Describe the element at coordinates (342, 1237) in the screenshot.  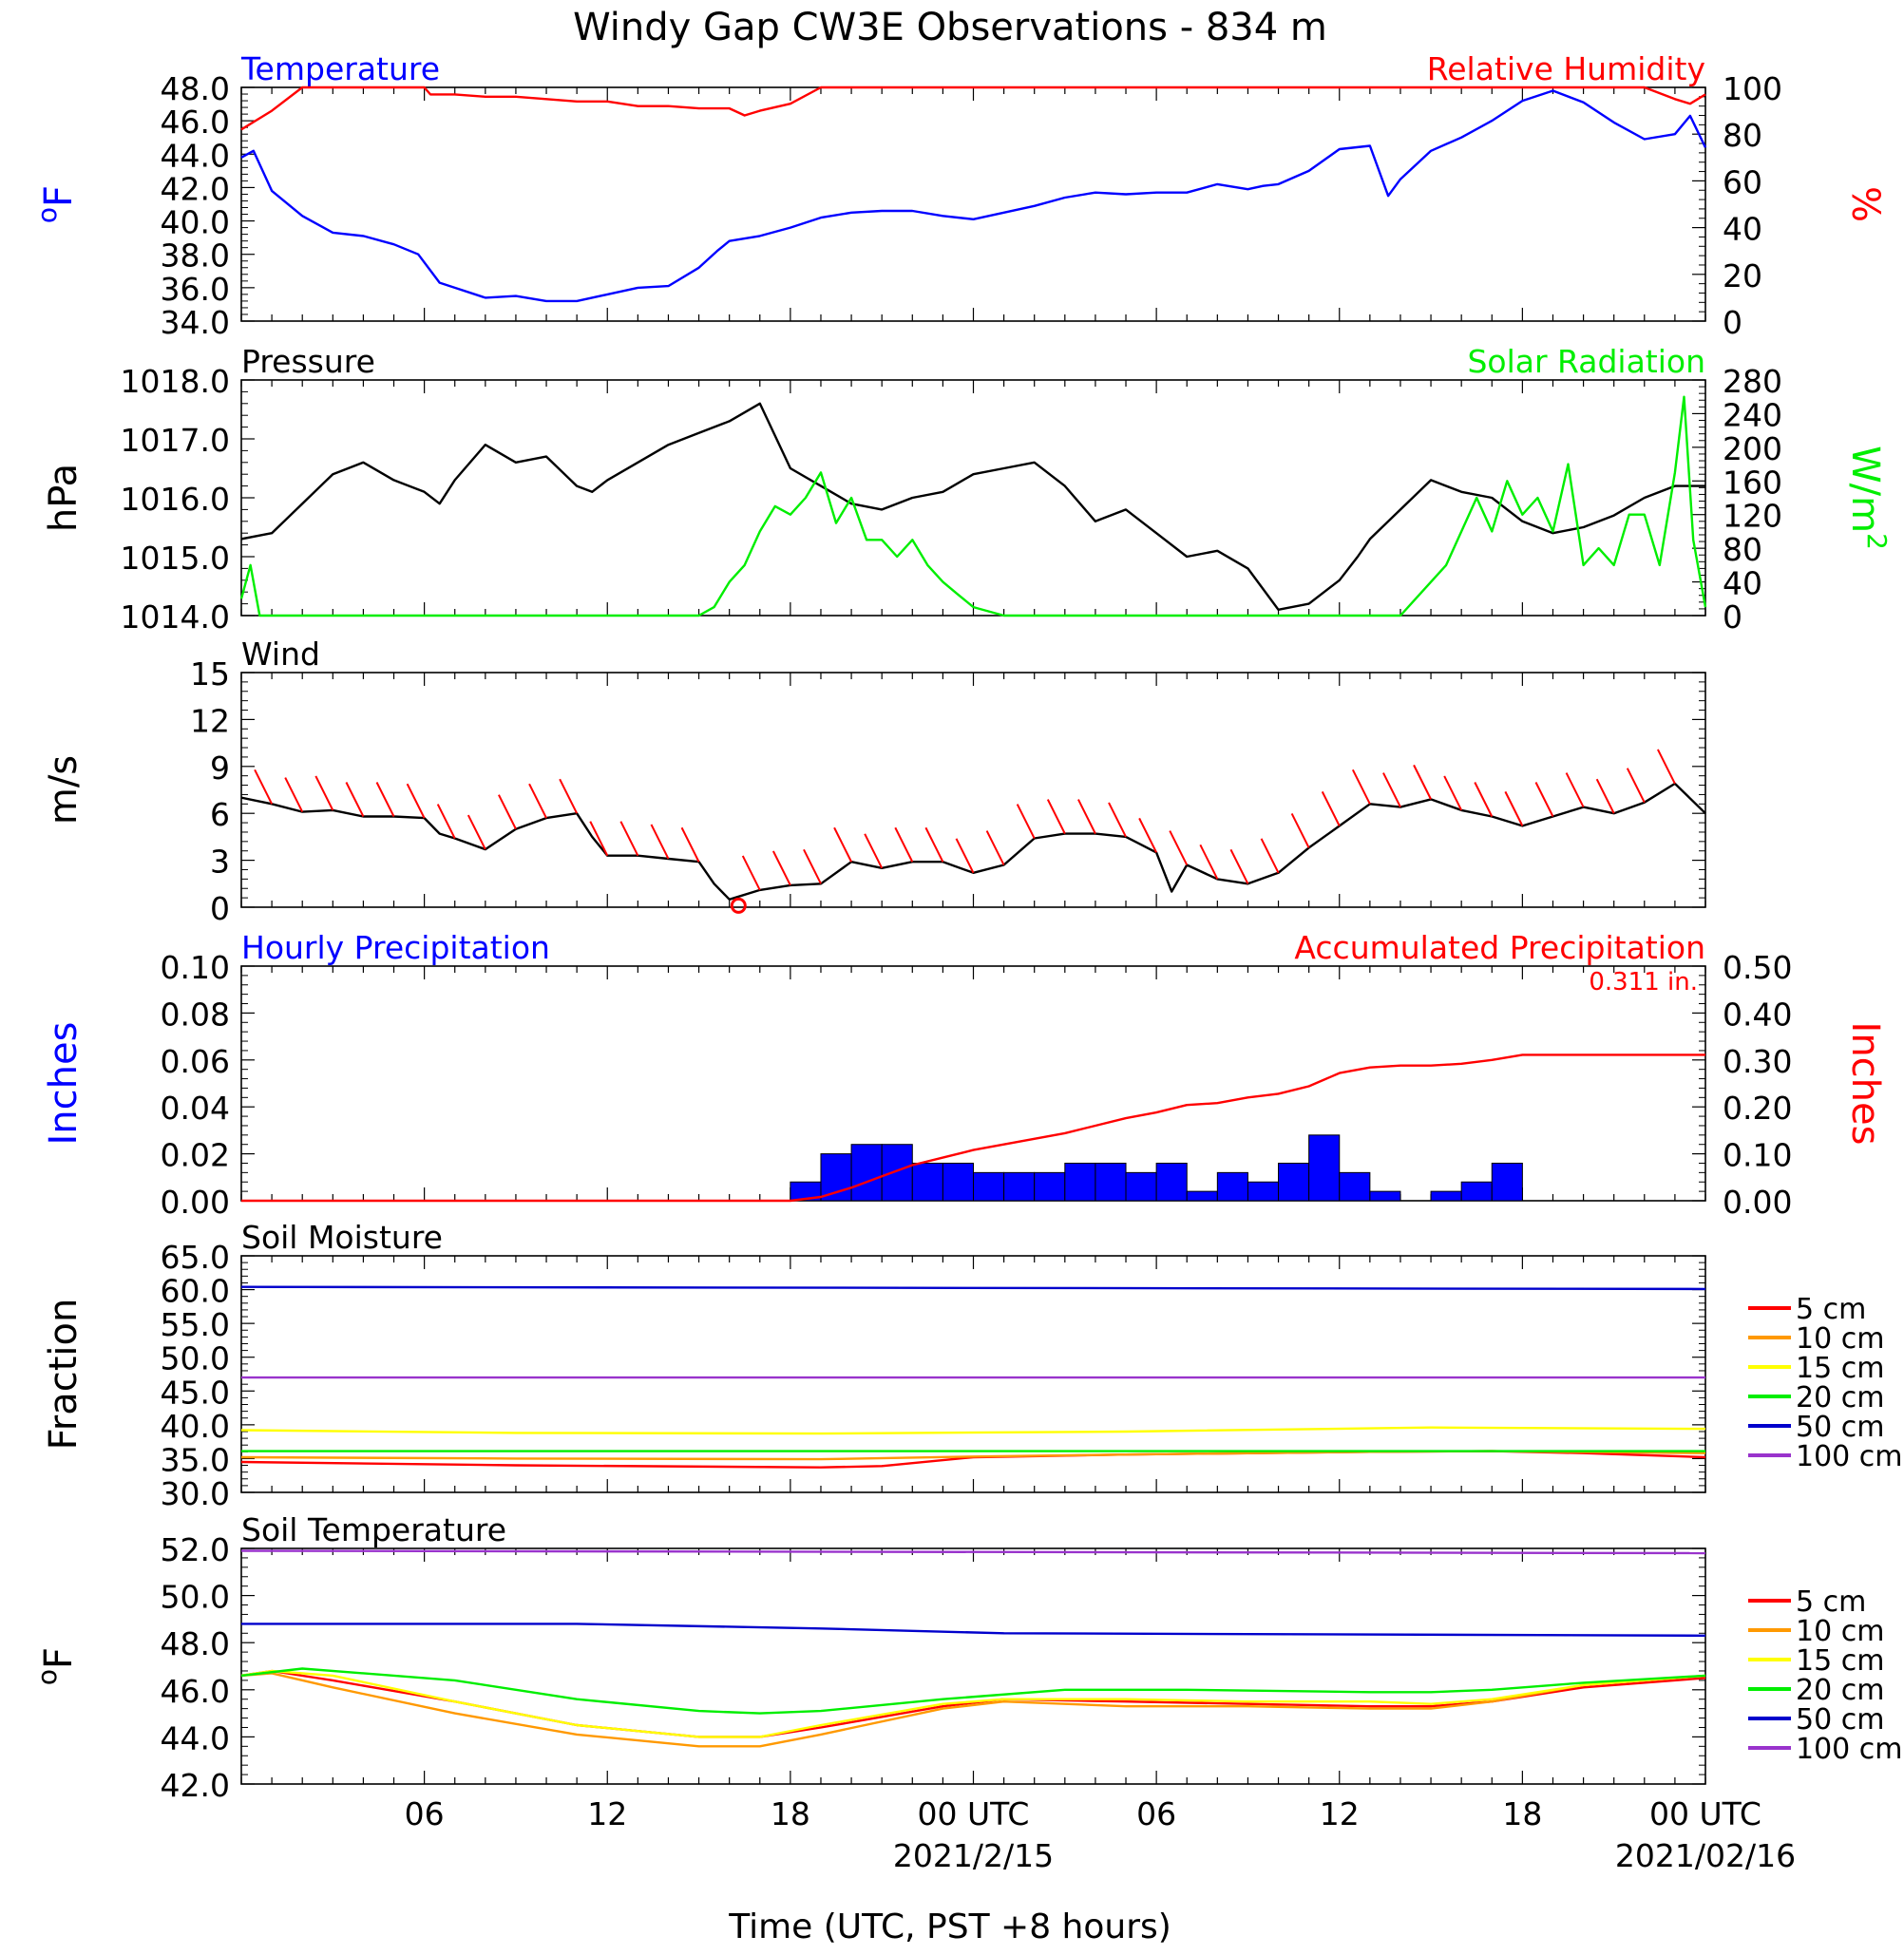
I see `panel-title-left: Soil Moisture` at that location.